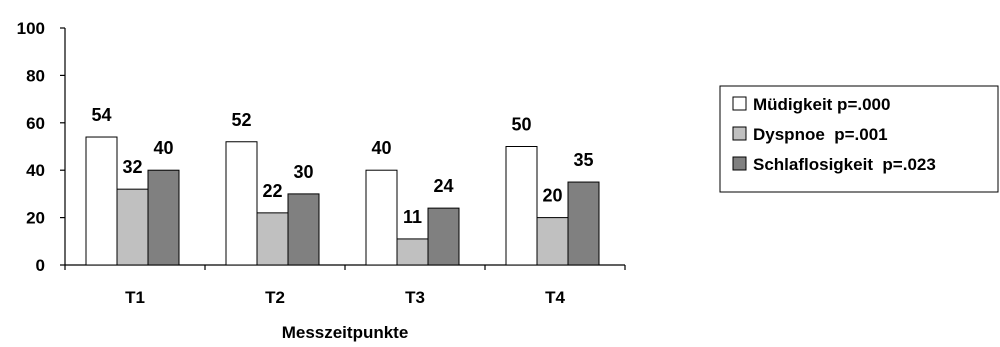 The image size is (1000, 347). I want to click on data-label-t1-series-1: 54, so click(101, 115).